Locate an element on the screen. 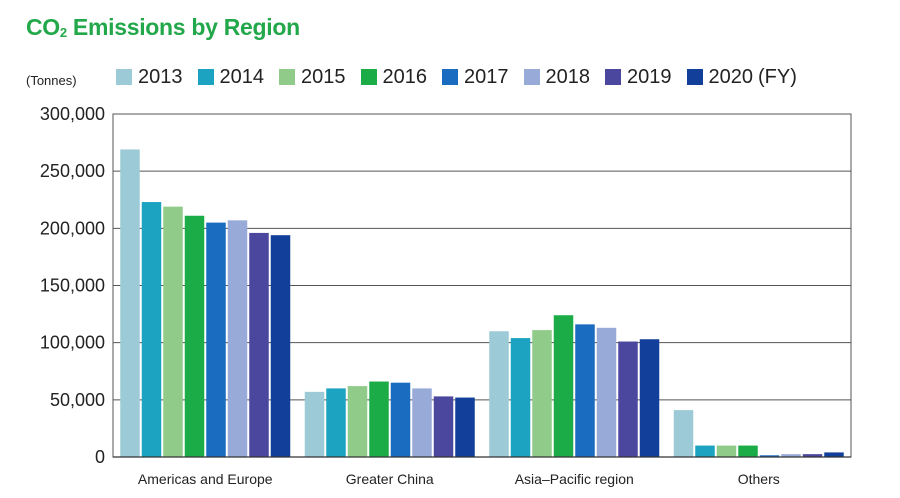 Image resolution: width=900 pixels, height=498 pixels. legend-item-2016: 2016 is located at coordinates (394, 77).